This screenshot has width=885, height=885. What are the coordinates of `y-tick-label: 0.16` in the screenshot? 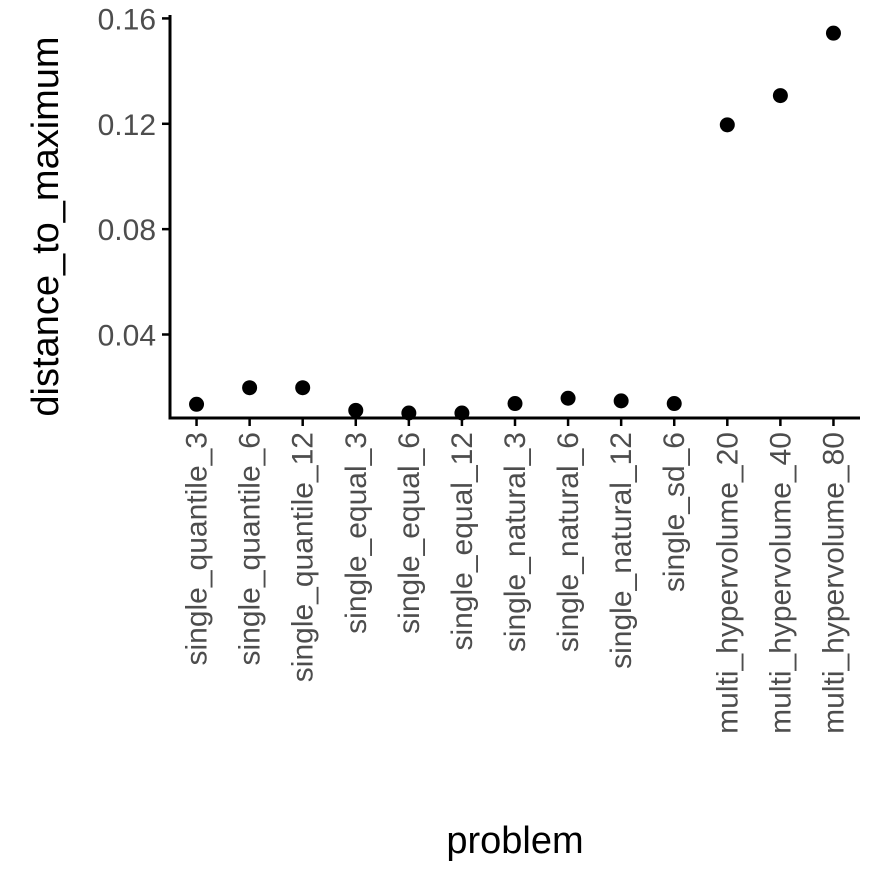 It's located at (127, 19).